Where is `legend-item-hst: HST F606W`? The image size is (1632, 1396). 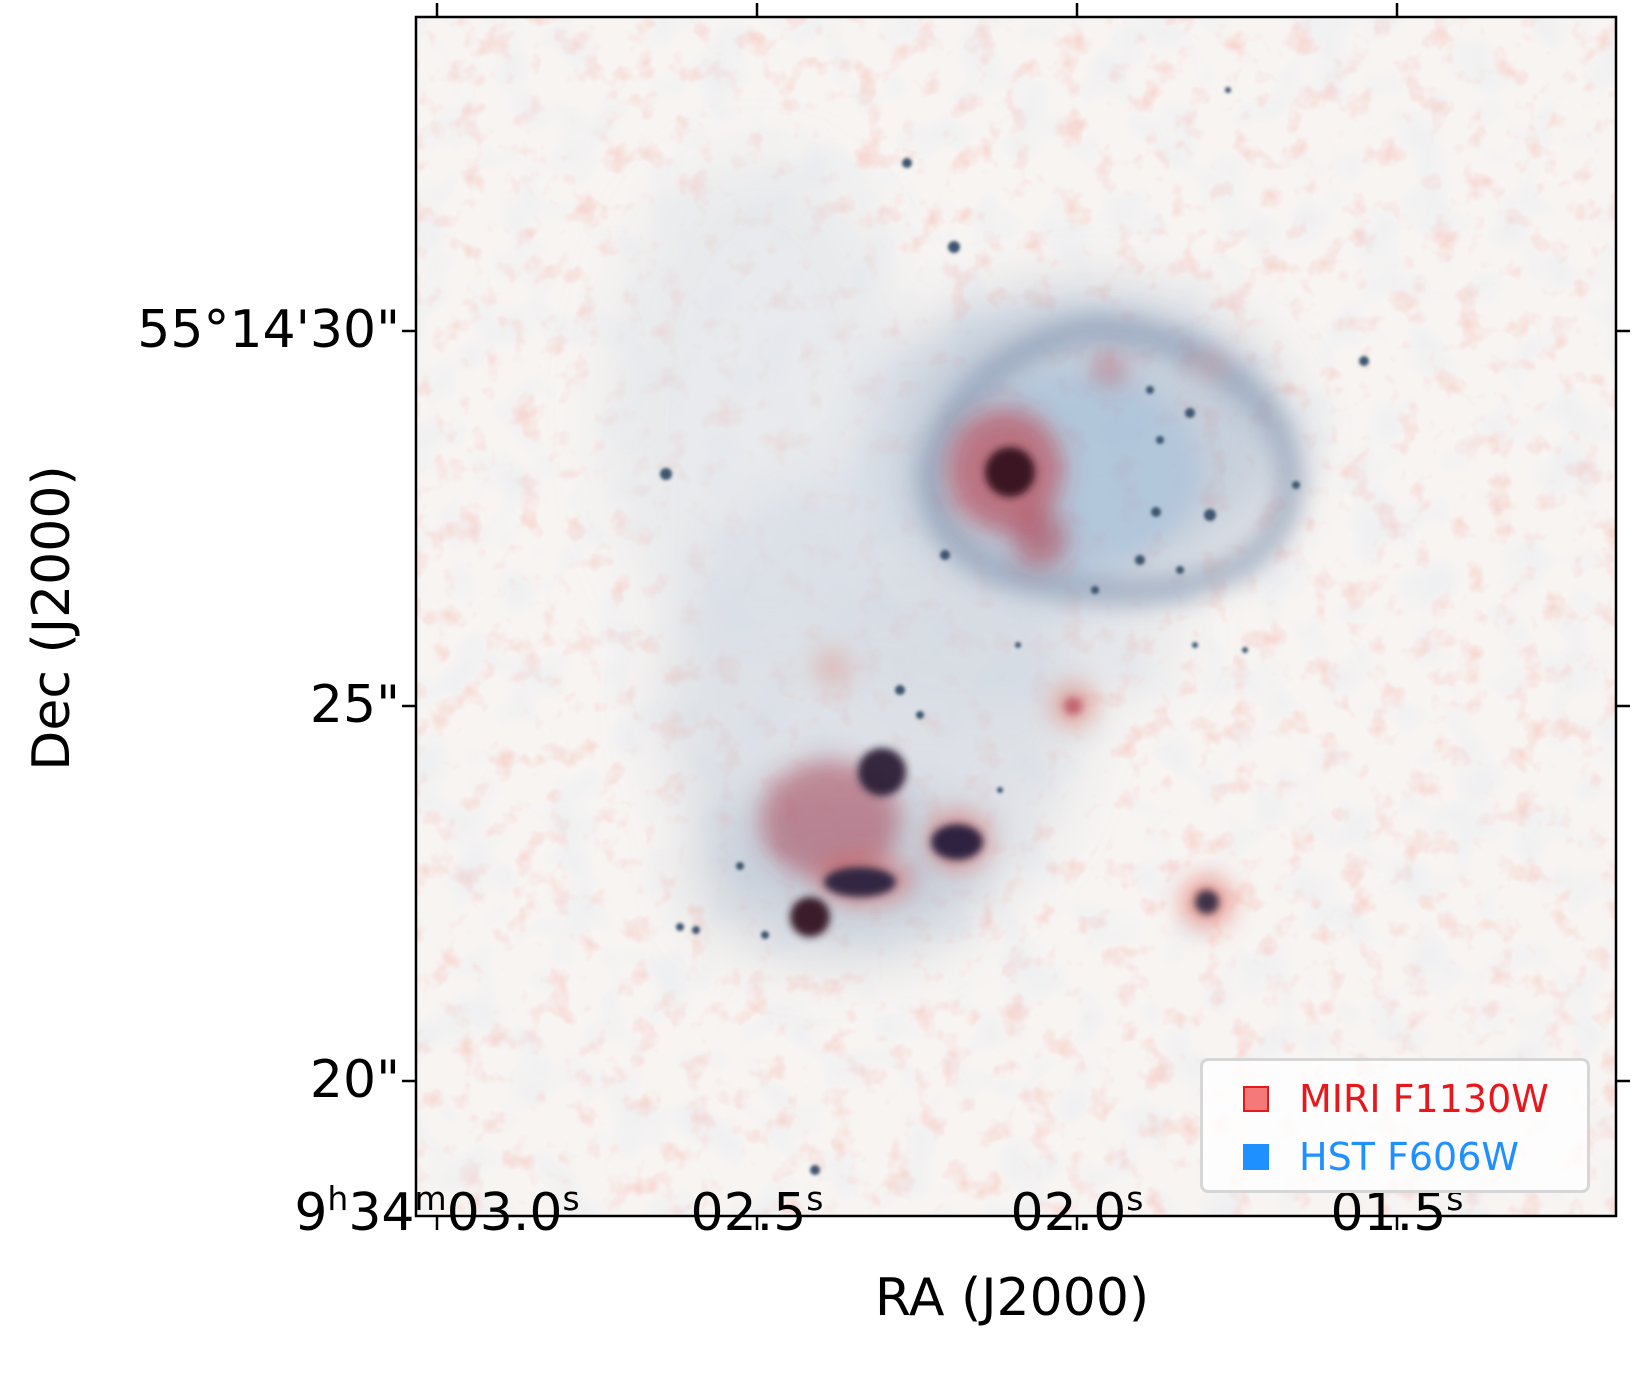 legend-item-hst: HST F606W is located at coordinates (1381, 1157).